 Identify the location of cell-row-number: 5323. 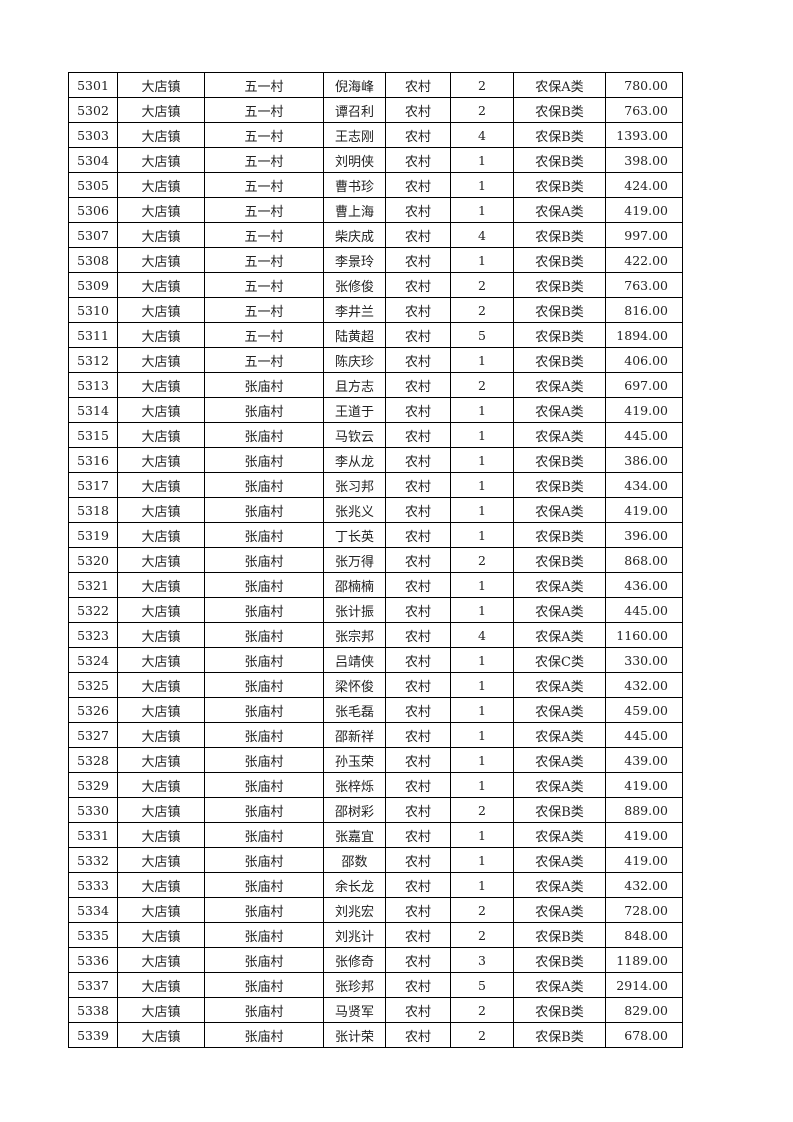
(93, 635).